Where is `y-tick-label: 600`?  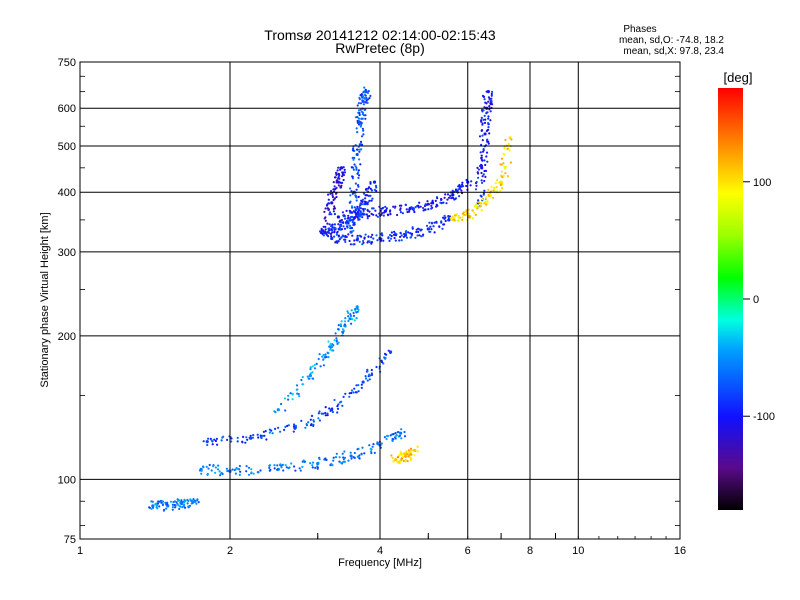
y-tick-label: 600 is located at coordinates (67, 109).